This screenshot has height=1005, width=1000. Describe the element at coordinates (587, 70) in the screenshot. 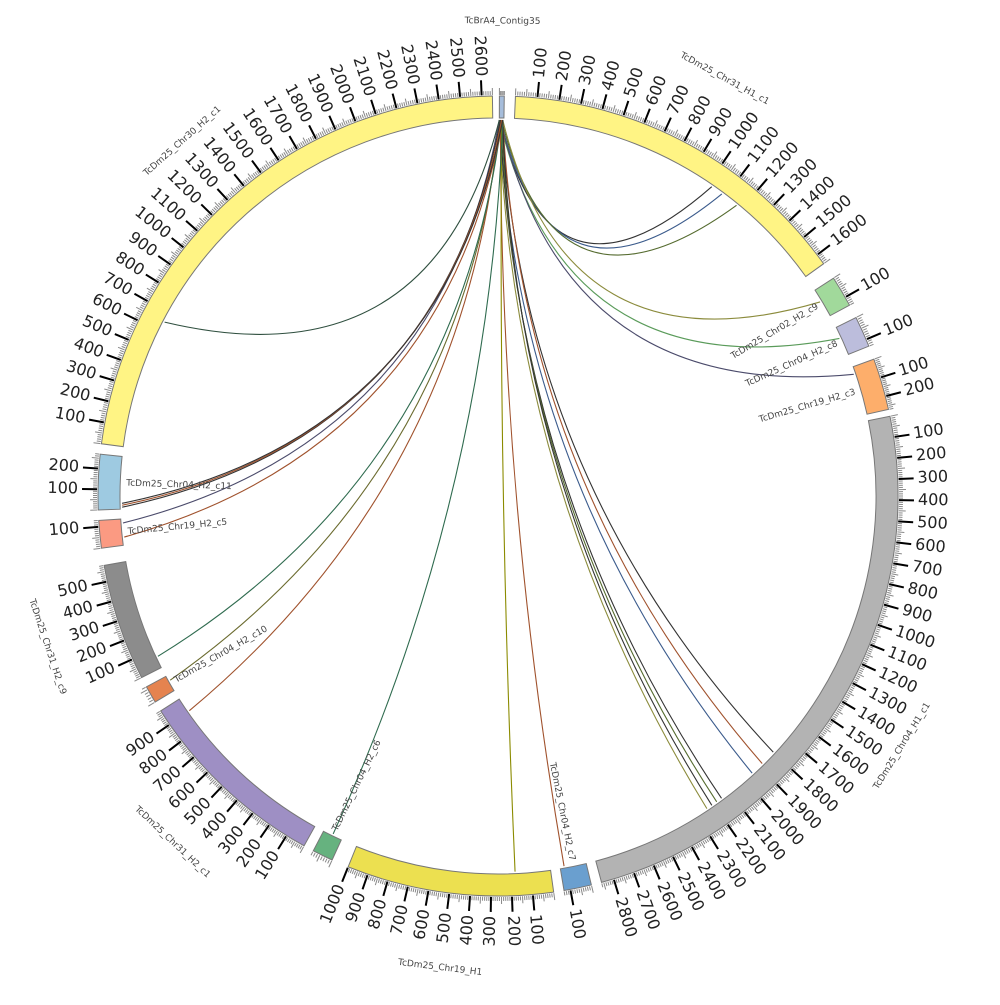

I see `tick-label: 300` at that location.